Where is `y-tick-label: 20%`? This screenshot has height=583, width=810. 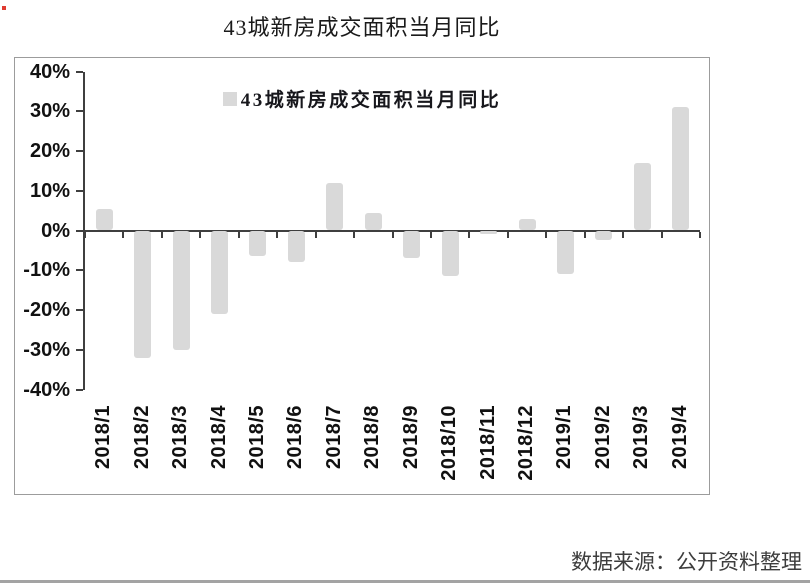 y-tick-label: 20% is located at coordinates (49, 151).